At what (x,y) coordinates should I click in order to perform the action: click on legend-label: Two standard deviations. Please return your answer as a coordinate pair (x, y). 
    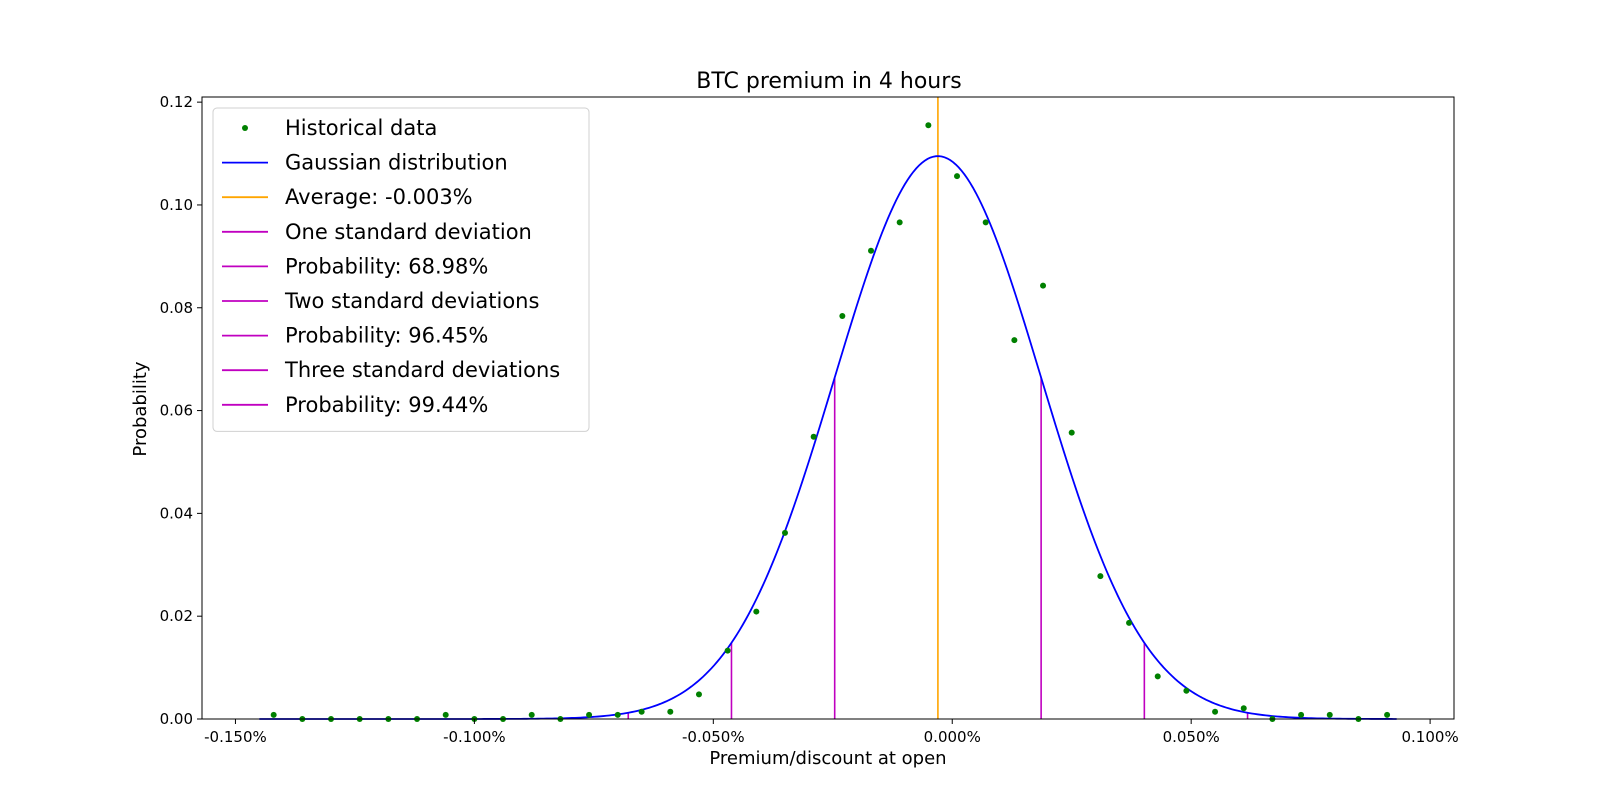
    Looking at the image, I should click on (411, 301).